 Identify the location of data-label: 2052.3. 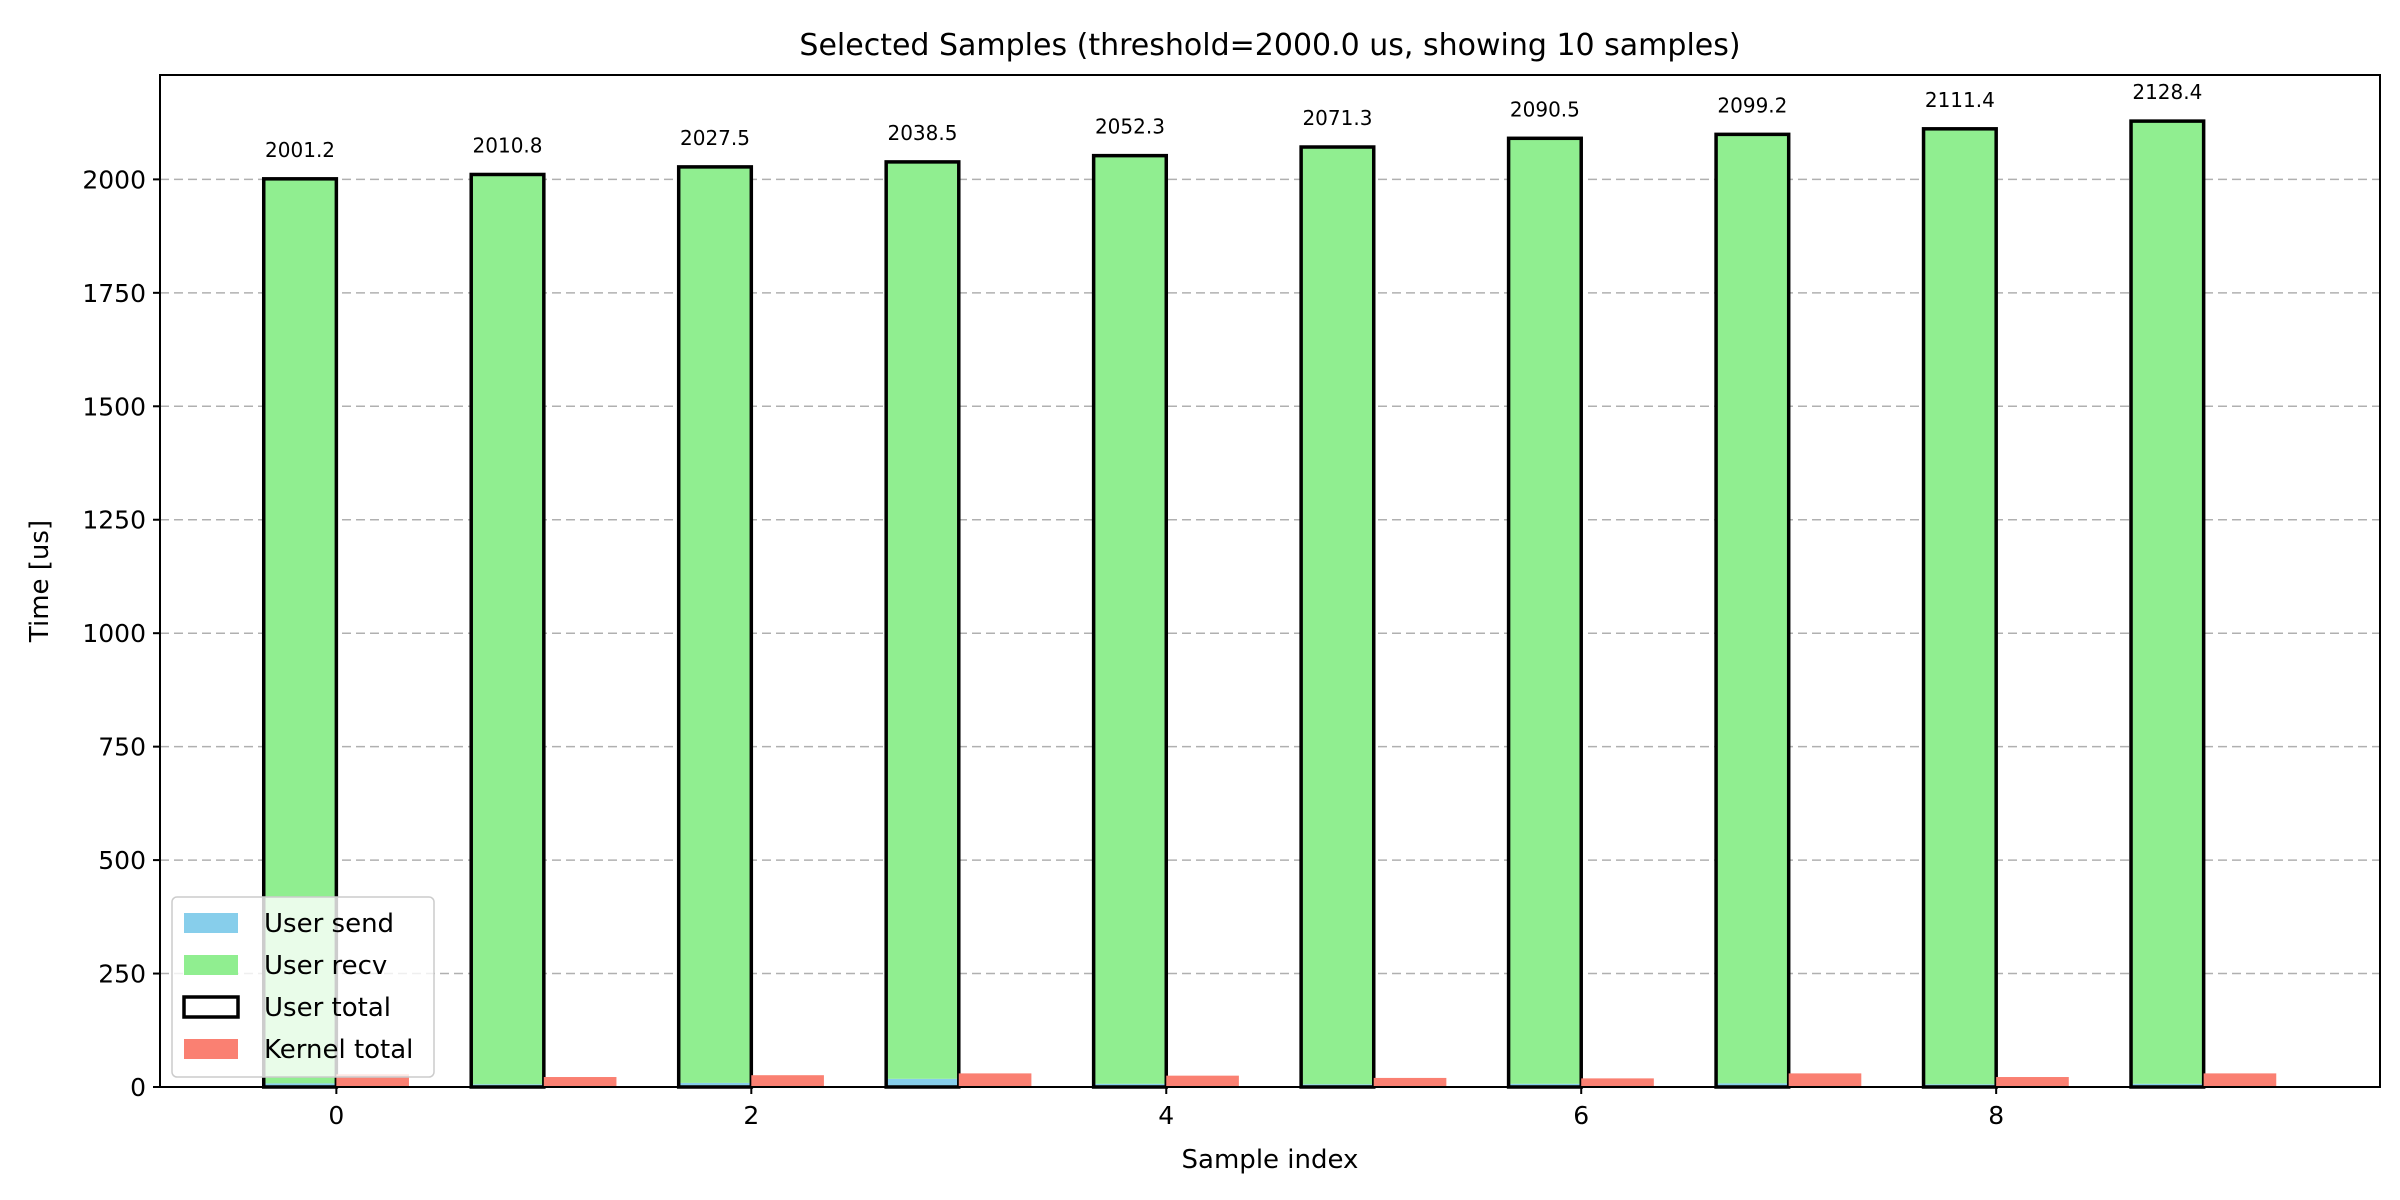
(1130, 127).